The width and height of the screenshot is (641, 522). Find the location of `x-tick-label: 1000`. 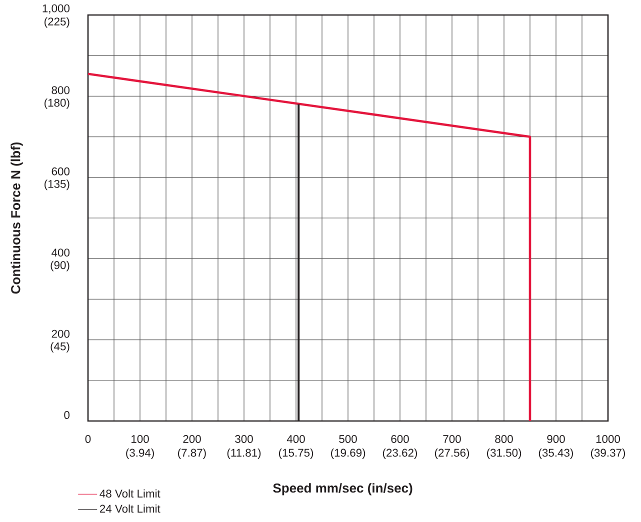

x-tick-label: 1000 is located at coordinates (608, 439).